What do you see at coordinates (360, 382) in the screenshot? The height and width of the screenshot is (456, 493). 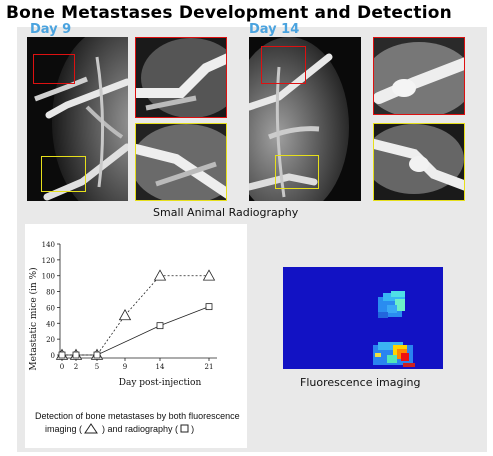 I see `fluorescence-caption: Fluorescence imaging` at bounding box center [360, 382].